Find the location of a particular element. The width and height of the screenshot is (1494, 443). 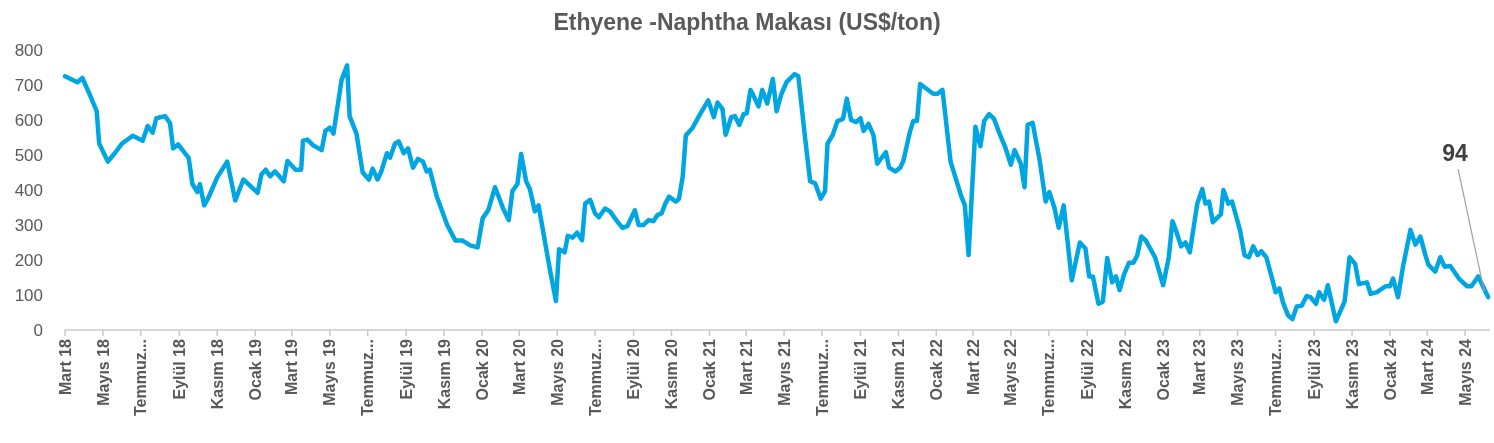

y-tick-label: 0 is located at coordinates (38, 330).